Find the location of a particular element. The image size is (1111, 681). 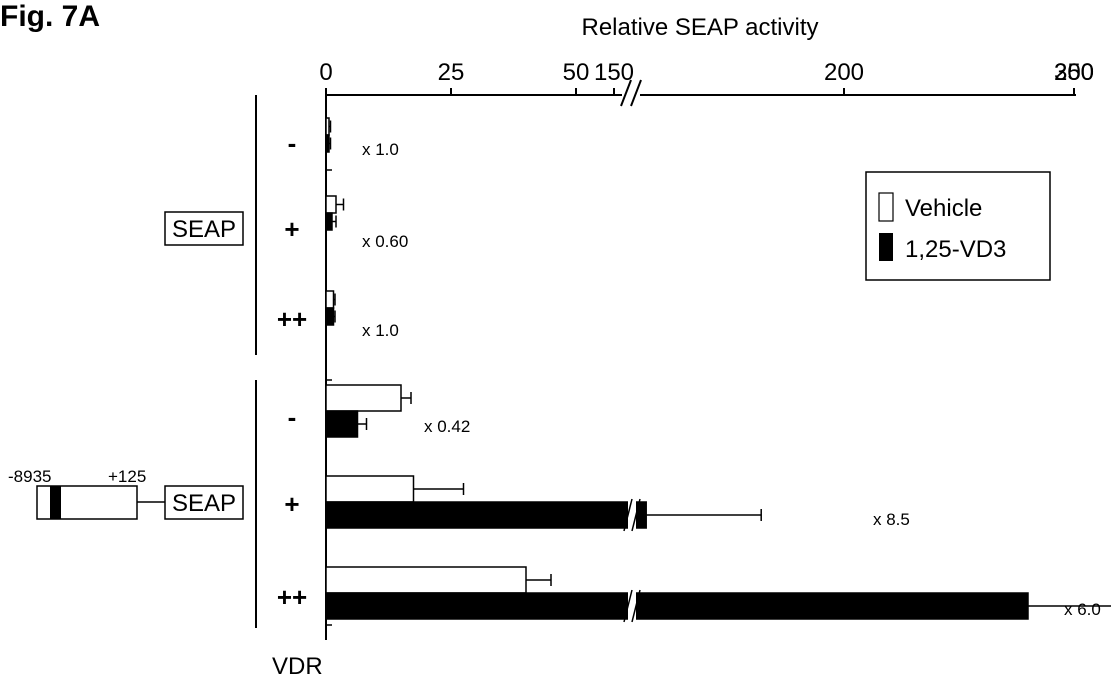

x-tick-label-0: 0 is located at coordinates (325, 72).